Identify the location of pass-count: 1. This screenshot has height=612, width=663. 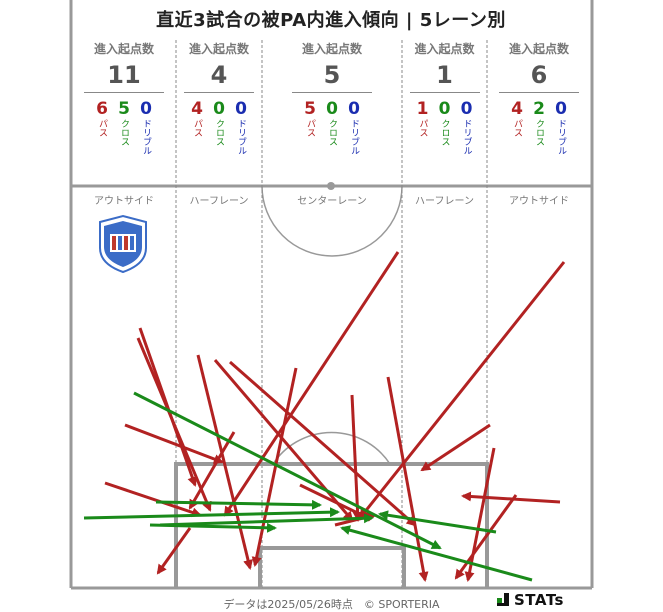
(422, 109).